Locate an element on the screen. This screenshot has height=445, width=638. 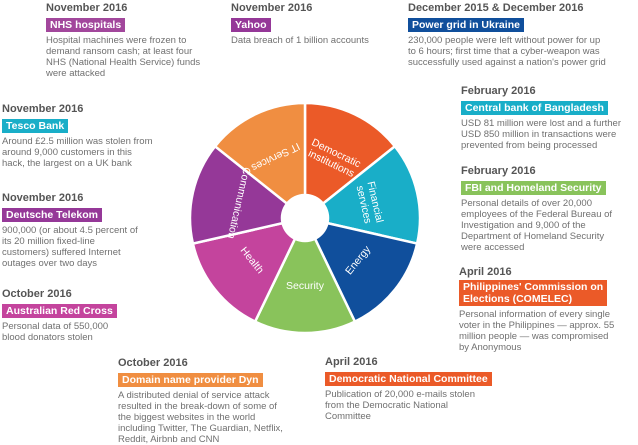
event-title: Deutsche Telekom is located at coordinates (52, 215).